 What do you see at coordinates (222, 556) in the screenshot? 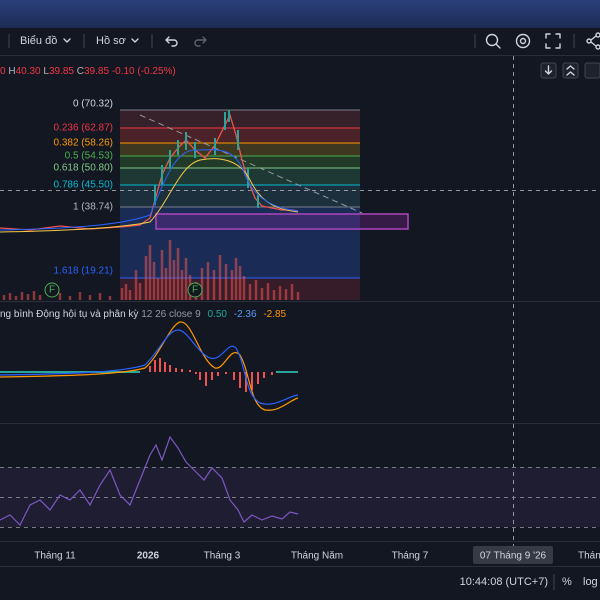
I see `time-axis-label: Tháng 3` at bounding box center [222, 556].